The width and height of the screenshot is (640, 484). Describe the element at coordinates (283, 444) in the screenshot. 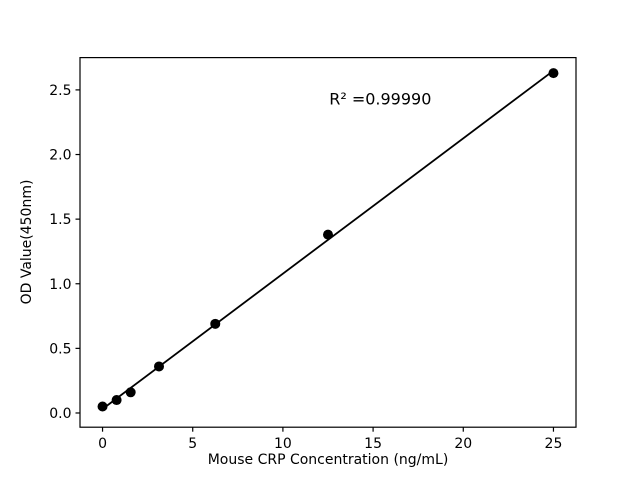

I see `x-tick-label: 10` at that location.